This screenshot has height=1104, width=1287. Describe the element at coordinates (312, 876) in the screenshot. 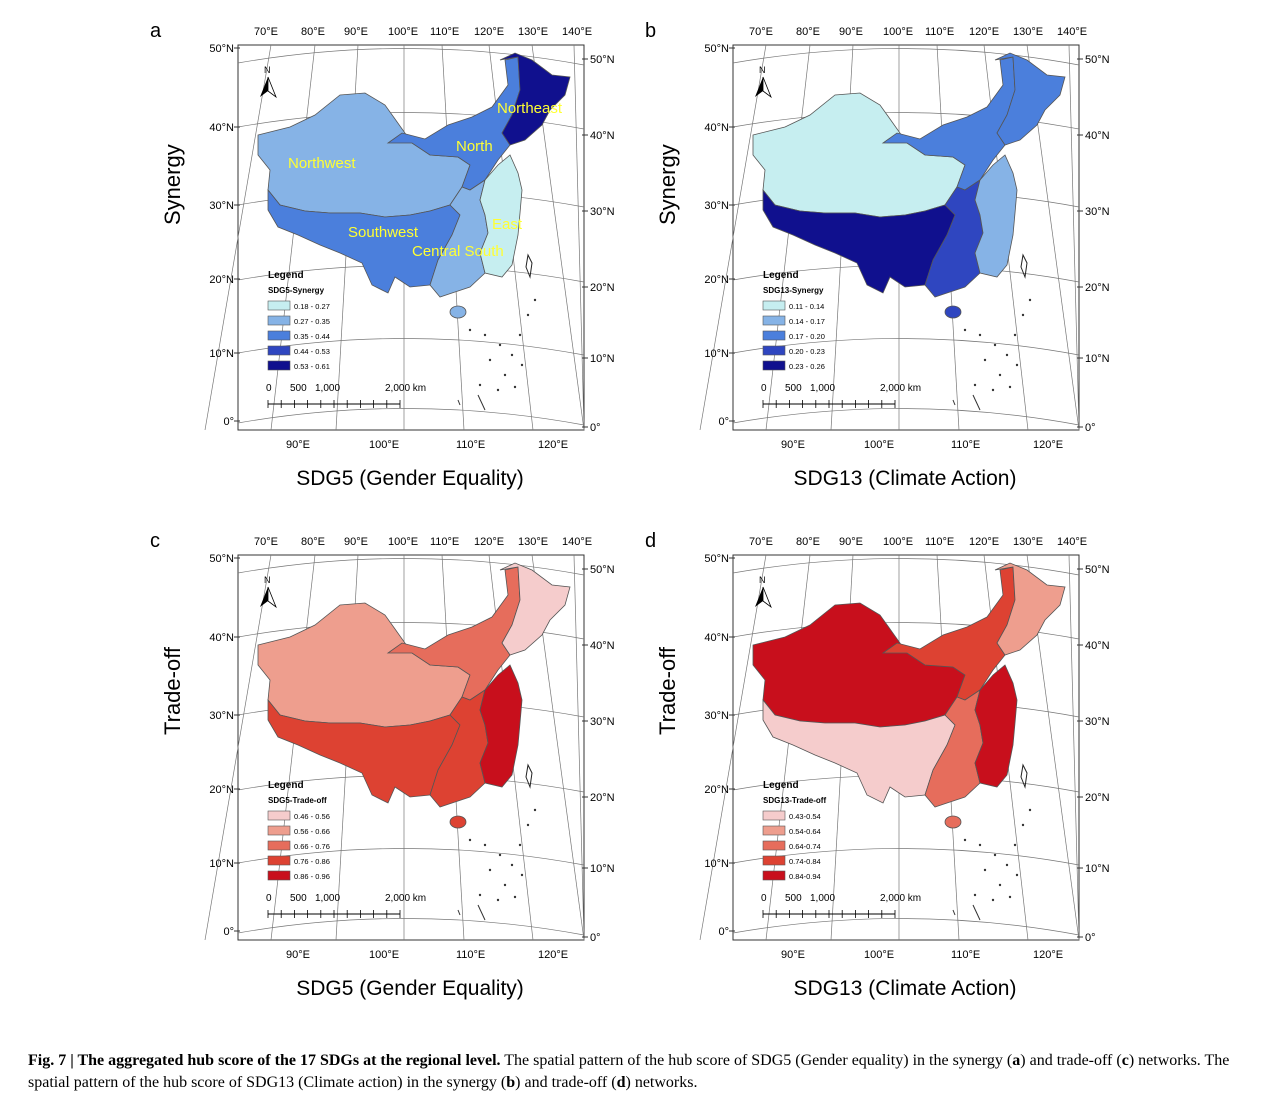

I see `legend-class-label: 0.86 - 0.96` at that location.